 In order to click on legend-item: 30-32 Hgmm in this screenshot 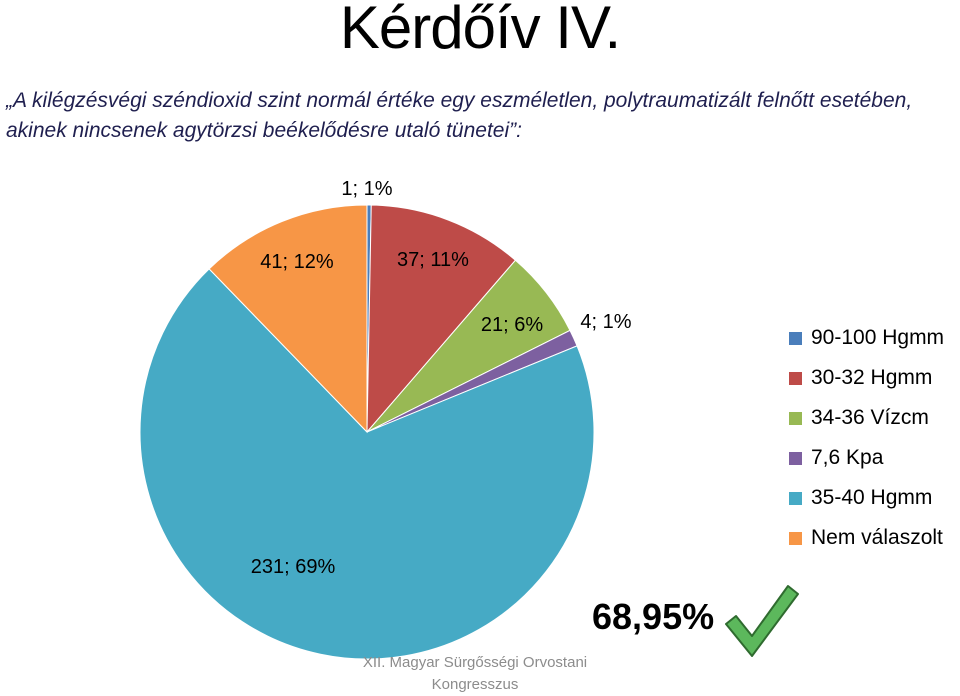, I will do `click(866, 378)`.